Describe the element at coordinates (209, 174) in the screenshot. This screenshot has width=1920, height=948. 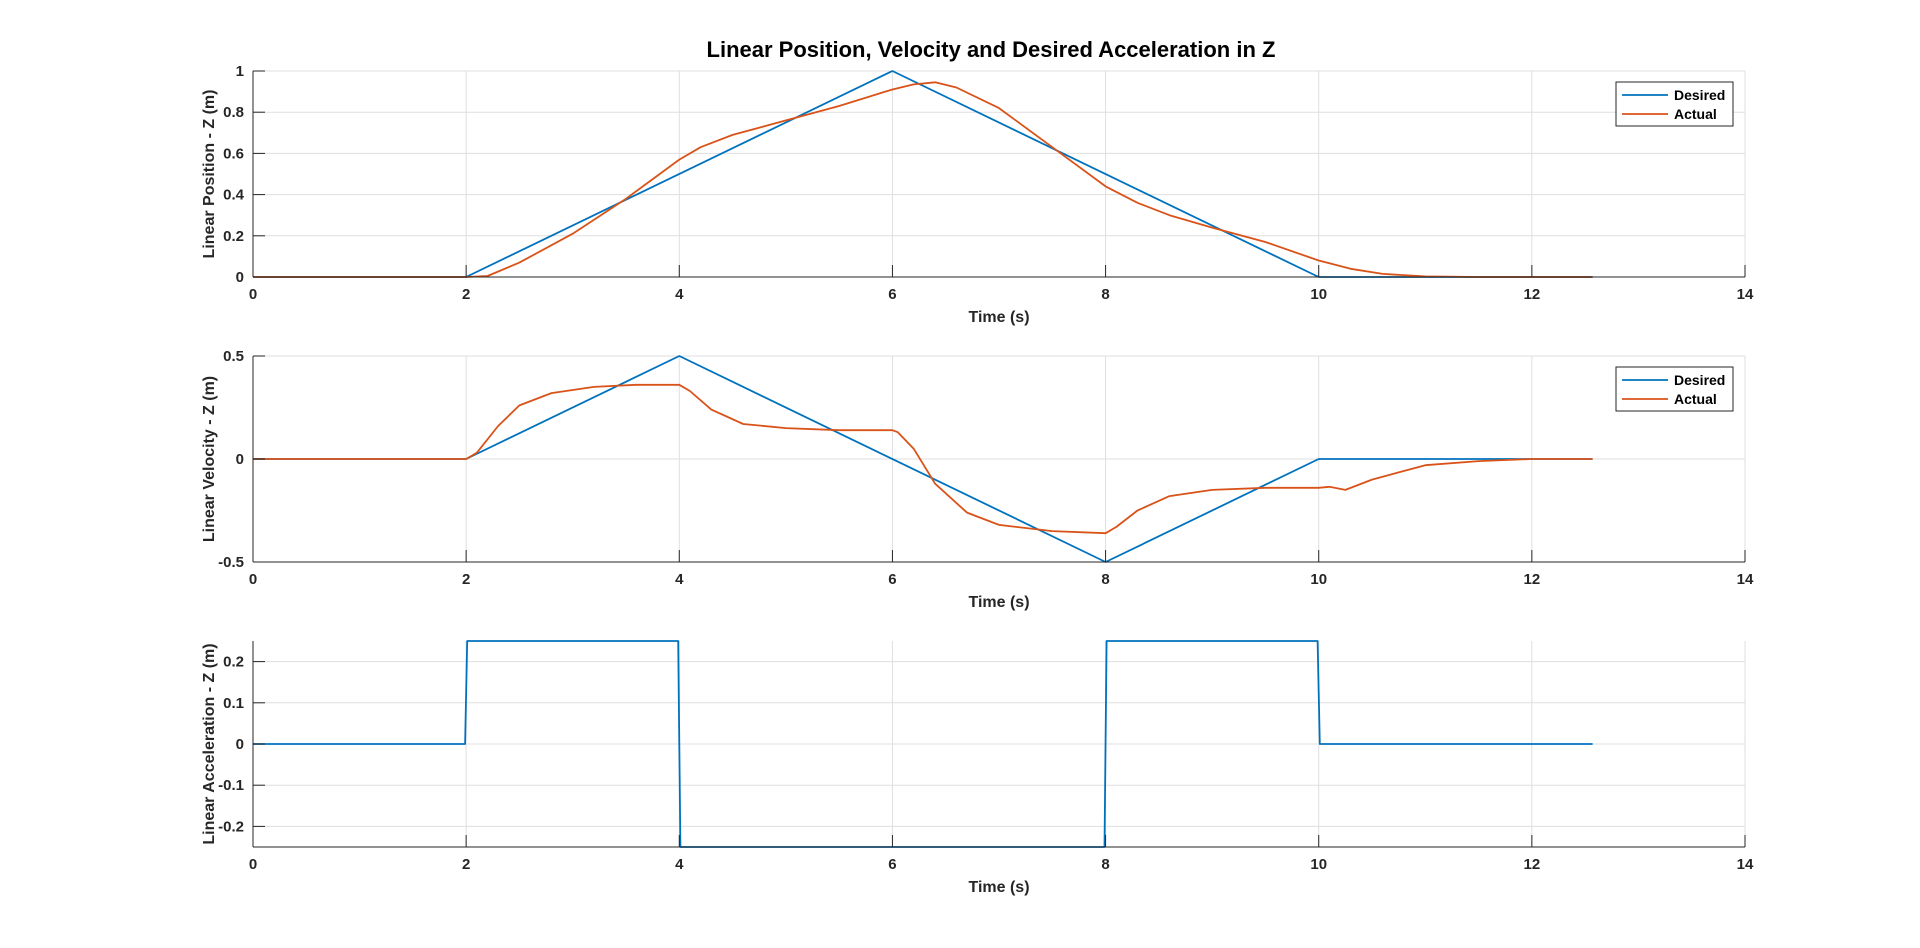
I see `y-axis-label: Linear Position - Z (m)` at that location.